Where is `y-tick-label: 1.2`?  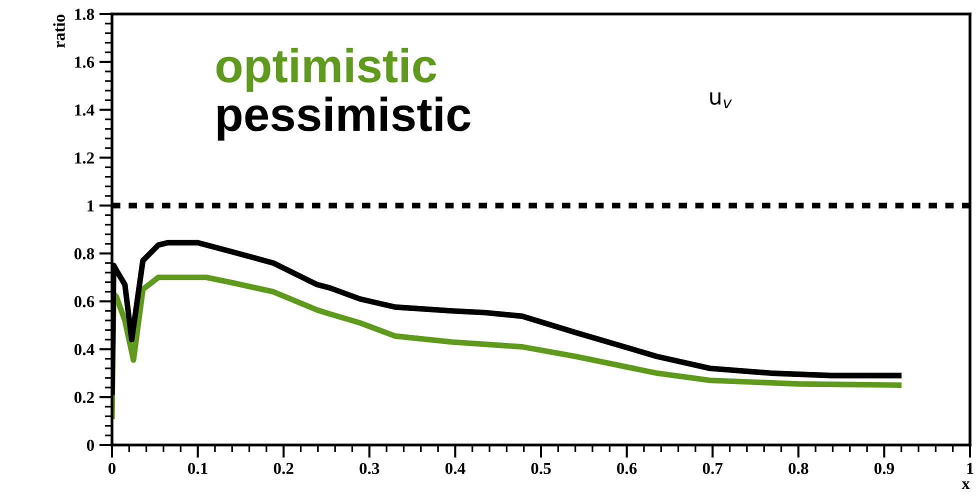 y-tick-label: 1.2 is located at coordinates (84, 158).